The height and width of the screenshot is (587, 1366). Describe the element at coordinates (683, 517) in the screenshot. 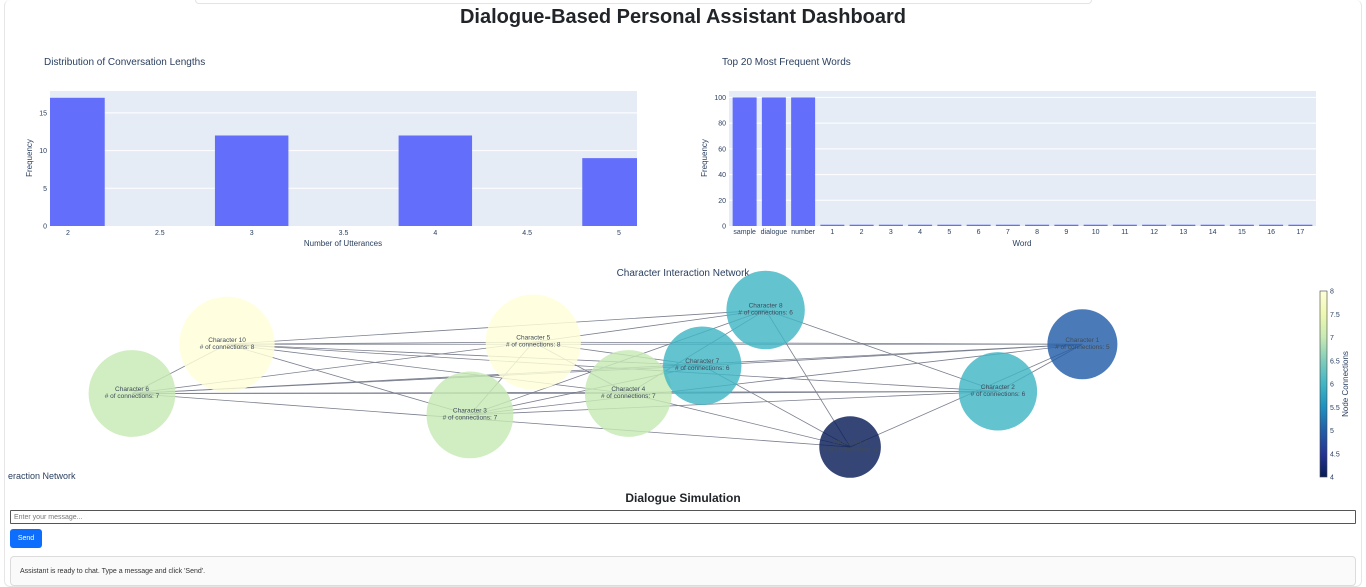

I see `message-input` at that location.